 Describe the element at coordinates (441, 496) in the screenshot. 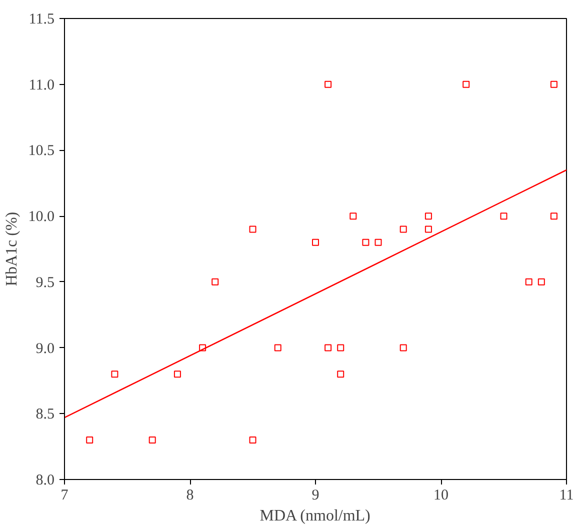

I see `x-tick-label: 10` at that location.